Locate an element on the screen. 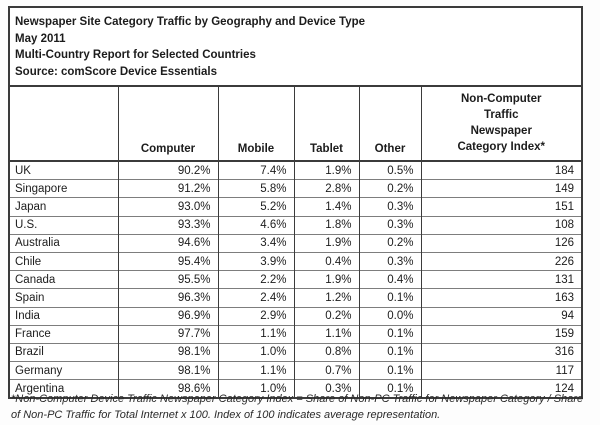 Image resolution: width=600 pixels, height=425 pixels. index-cell: 159 is located at coordinates (500, 334).